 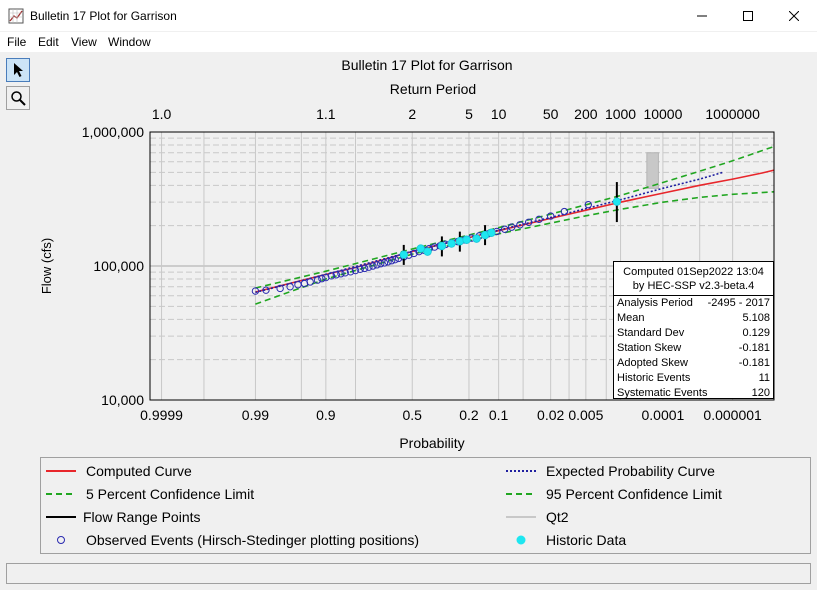 I want to click on x-tick-label: 0.0001, so click(x=662, y=415).